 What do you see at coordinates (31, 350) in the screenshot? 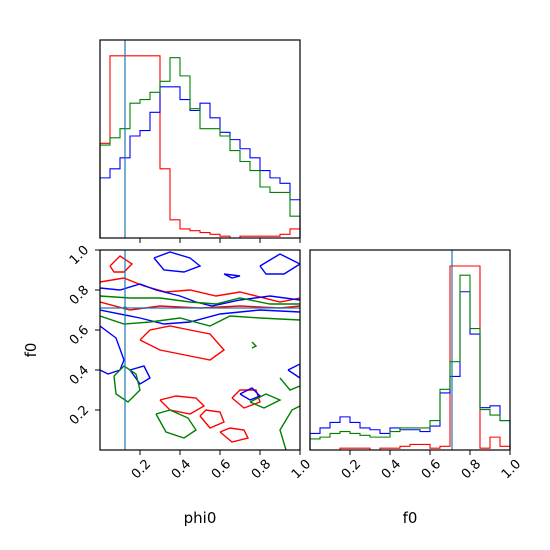
I see `y-axis-label-f0: f0` at bounding box center [31, 350].